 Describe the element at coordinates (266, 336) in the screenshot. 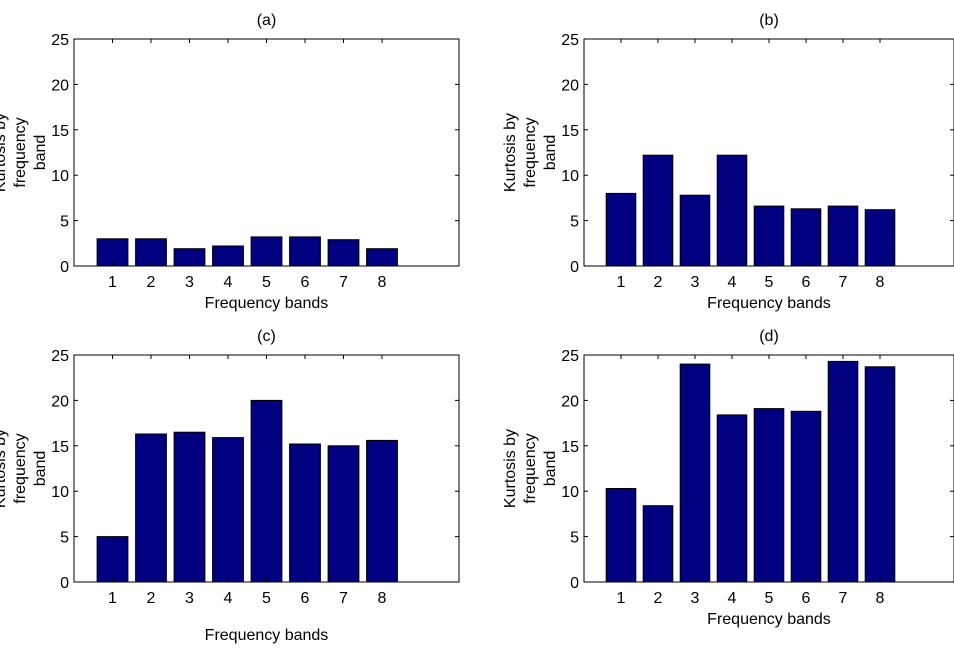

I see `chart-title: (c)` at that location.